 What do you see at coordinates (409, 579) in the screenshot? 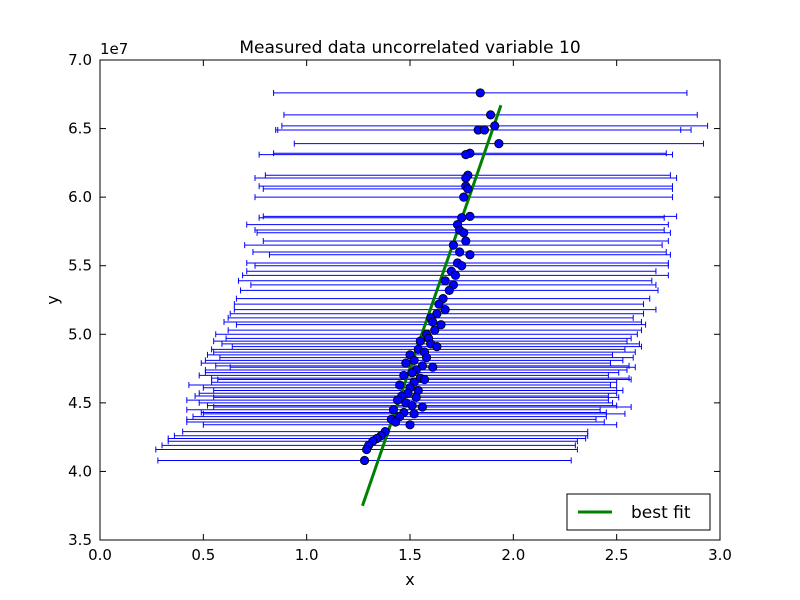
I see `x-axis-label: x` at bounding box center [409, 579].